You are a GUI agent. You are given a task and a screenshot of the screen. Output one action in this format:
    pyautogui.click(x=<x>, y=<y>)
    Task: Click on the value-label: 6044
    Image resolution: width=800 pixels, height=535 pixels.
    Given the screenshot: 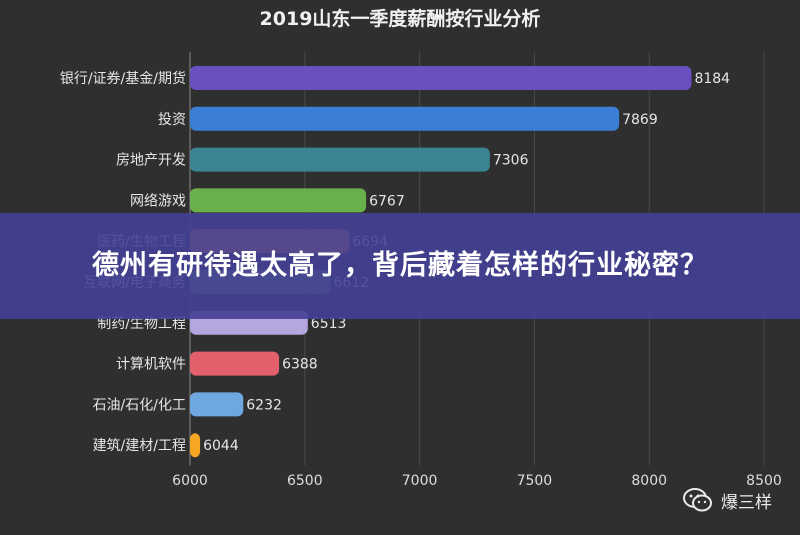 What is the action you would take?
    pyautogui.click(x=221, y=446)
    